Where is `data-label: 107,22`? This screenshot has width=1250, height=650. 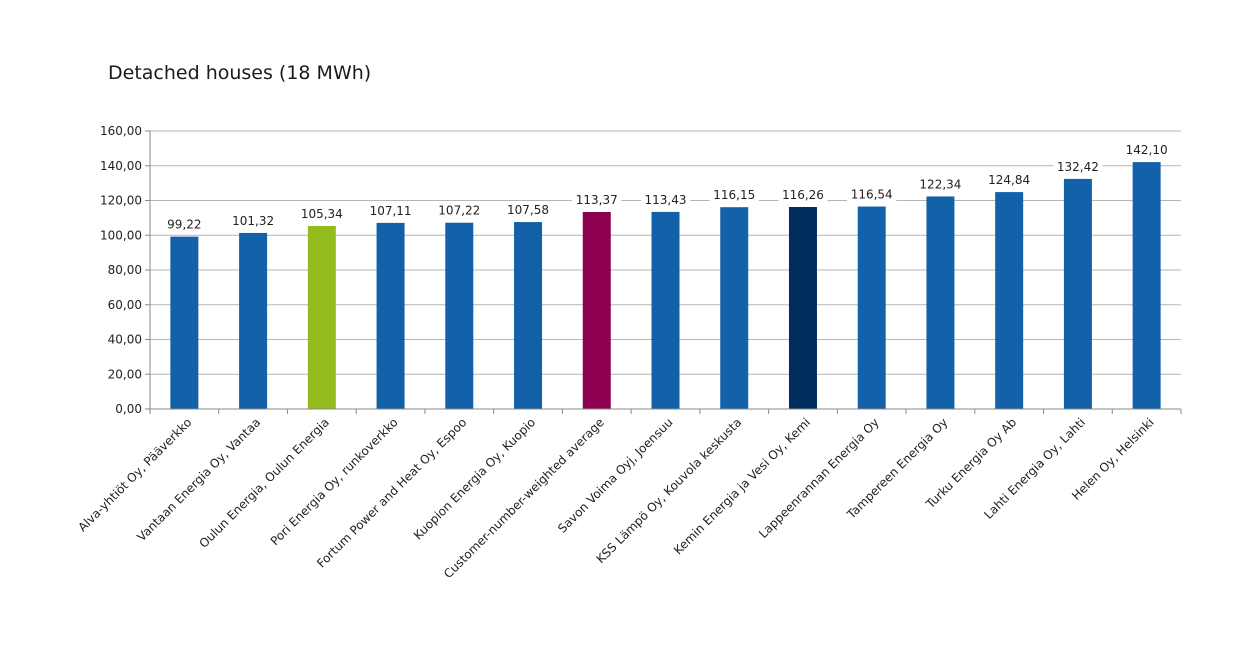
data-label: 107,22 is located at coordinates (459, 211).